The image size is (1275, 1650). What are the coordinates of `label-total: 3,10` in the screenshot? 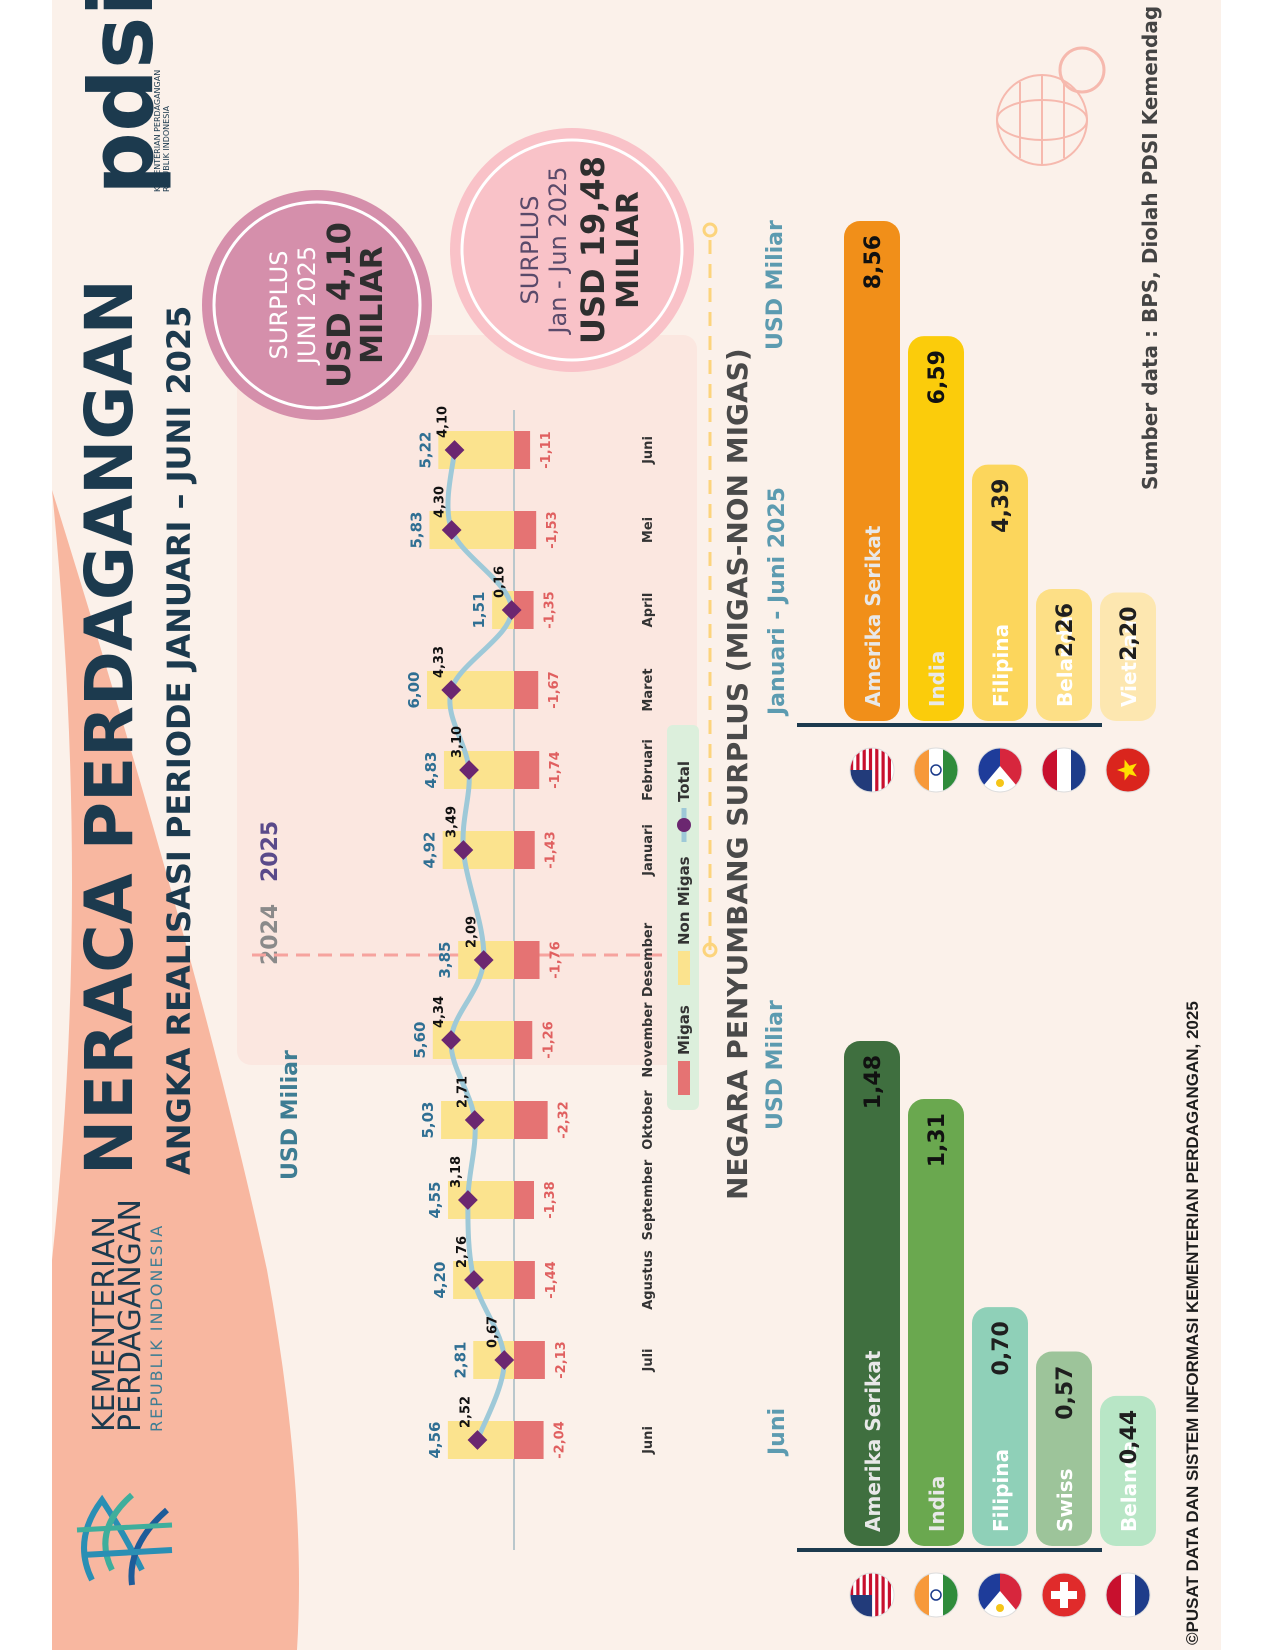 It's located at (457, 742).